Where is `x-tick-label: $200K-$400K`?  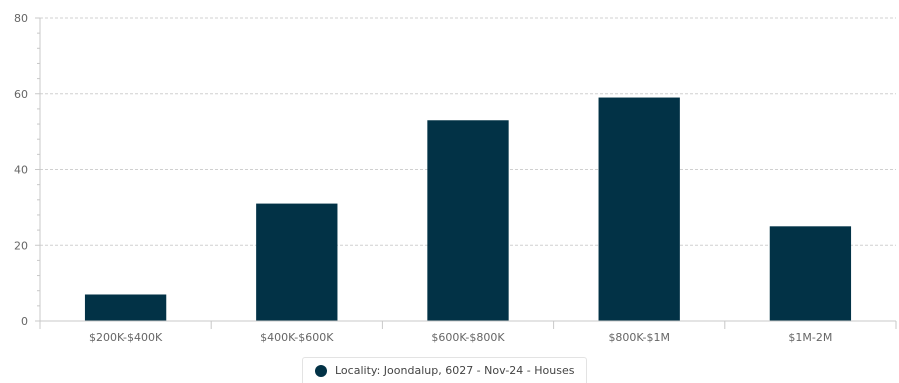
x-tick-label: $200K-$400K is located at coordinates (126, 337).